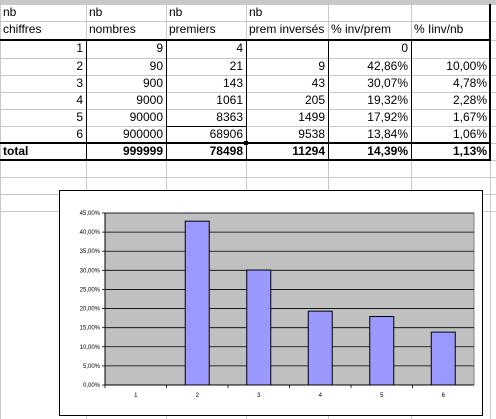  Describe the element at coordinates (311, 117) in the screenshot. I see `table-cell: 1499` at that location.